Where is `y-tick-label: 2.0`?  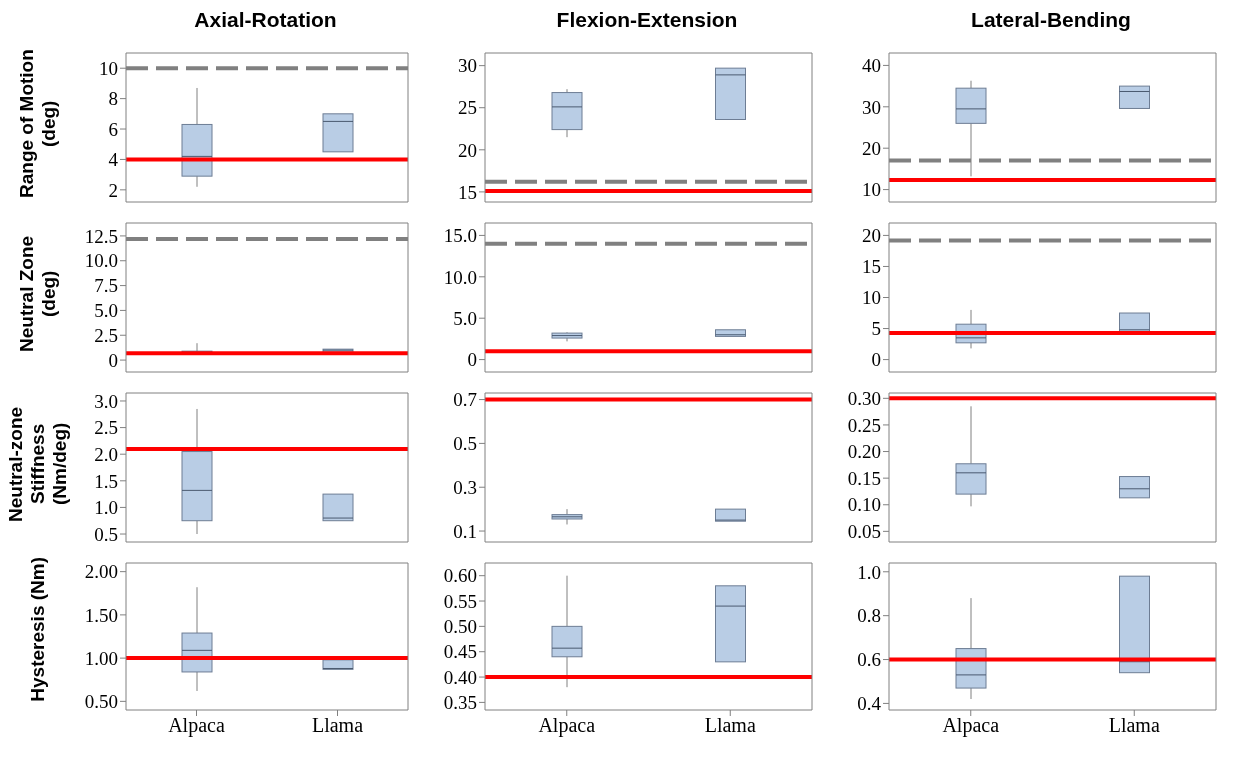
y-tick-label: 2.0 is located at coordinates (106, 454).